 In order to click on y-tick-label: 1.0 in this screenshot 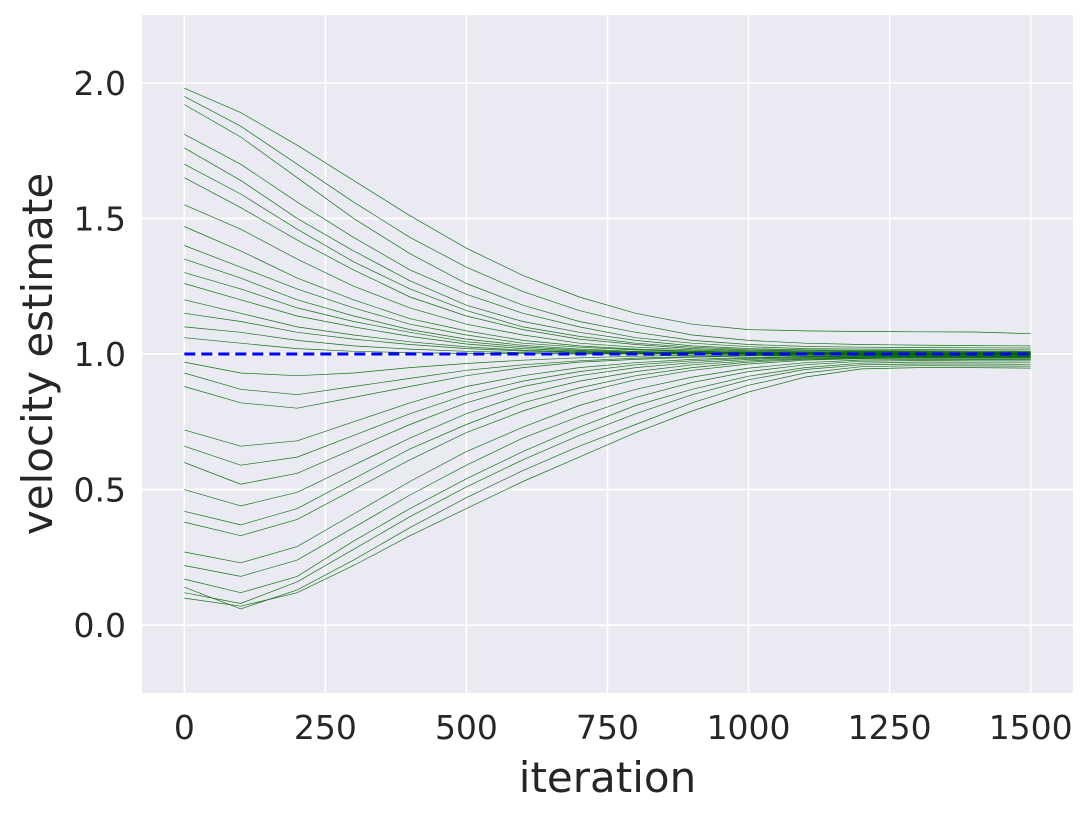, I will do `click(100, 354)`.